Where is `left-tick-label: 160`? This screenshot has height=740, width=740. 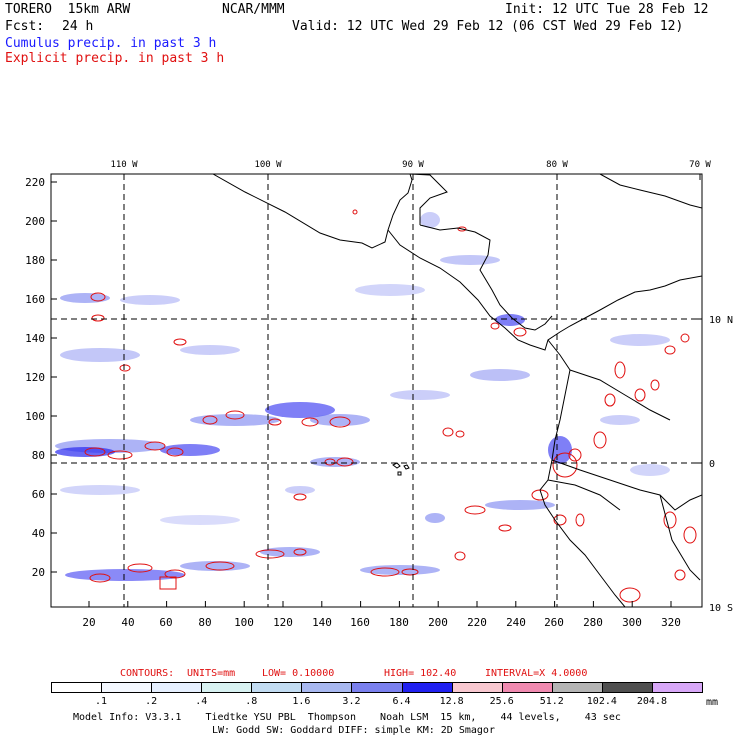
left-tick-label: 160 is located at coordinates (35, 299).